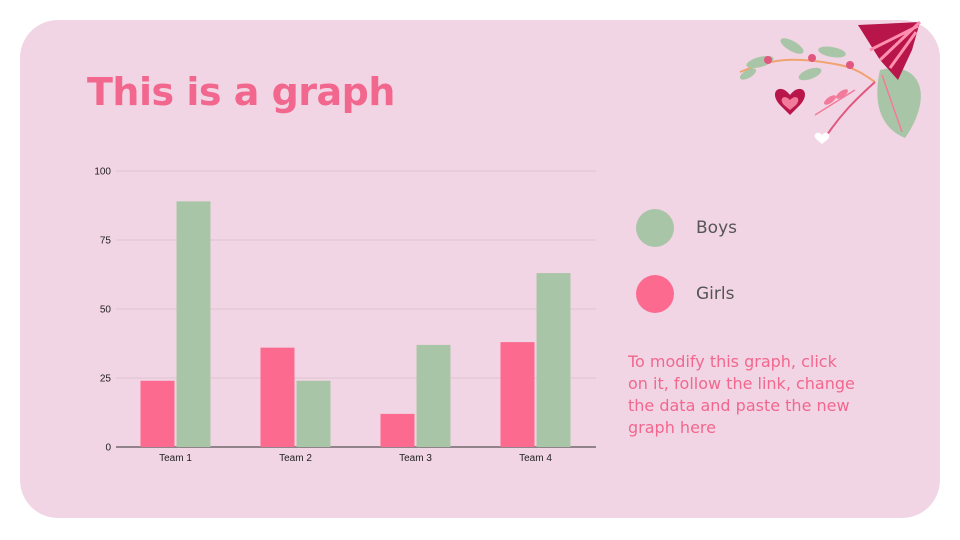 The width and height of the screenshot is (960, 540). Describe the element at coordinates (535, 458) in the screenshot. I see `x-tick-label: Team 4` at that location.